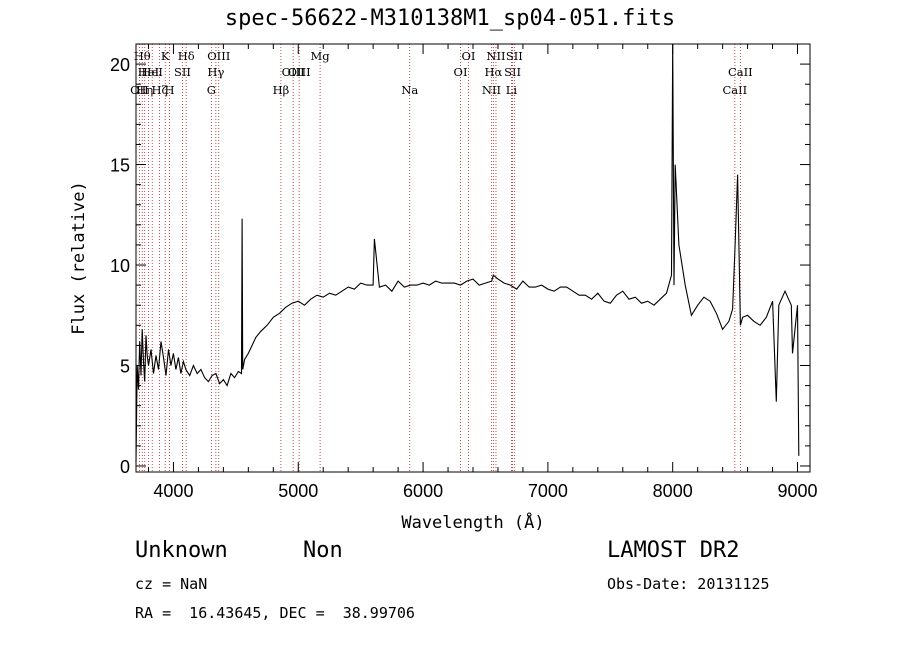 The height and width of the screenshot is (649, 900). Describe the element at coordinates (120, 166) in the screenshot. I see `y-tick-label: 15` at that location.